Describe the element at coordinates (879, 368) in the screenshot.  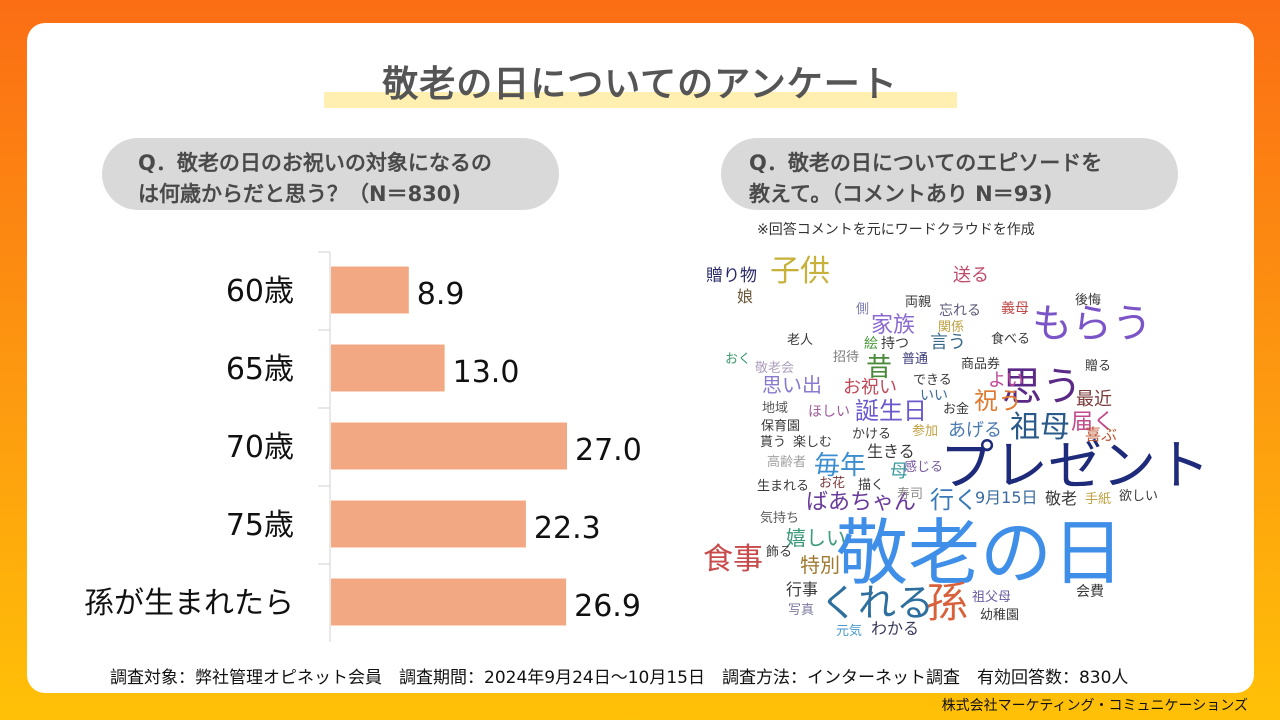
I see `word-cloud-word: 昔` at that location.